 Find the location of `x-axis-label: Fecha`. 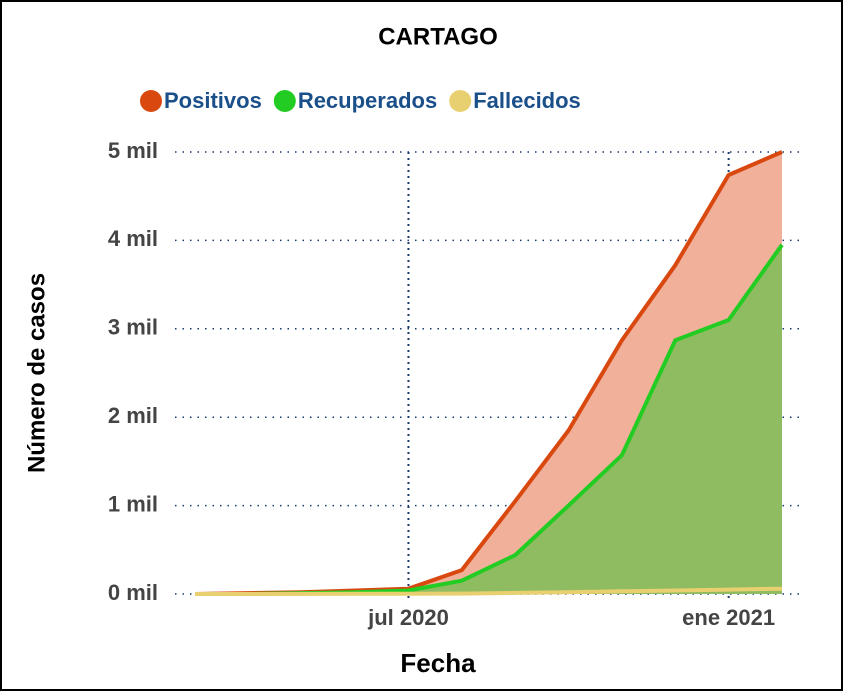

x-axis-label: Fecha is located at coordinates (438, 663).